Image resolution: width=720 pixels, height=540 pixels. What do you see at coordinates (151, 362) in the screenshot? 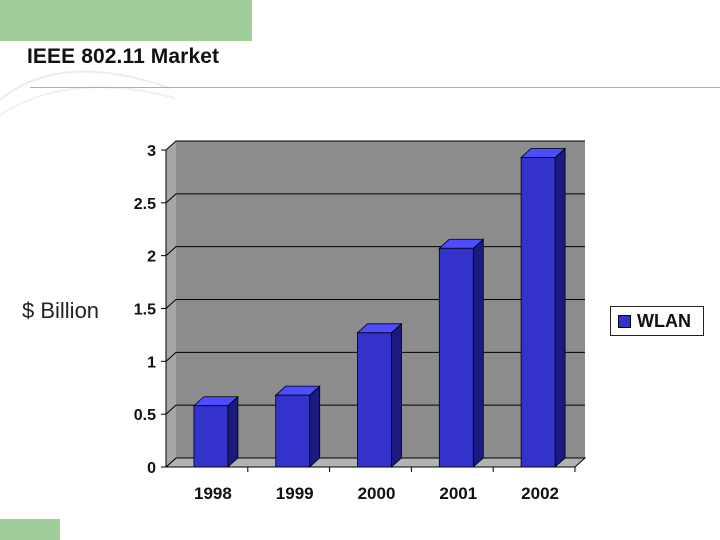
I see `y-tick-label: 1` at bounding box center [151, 362].